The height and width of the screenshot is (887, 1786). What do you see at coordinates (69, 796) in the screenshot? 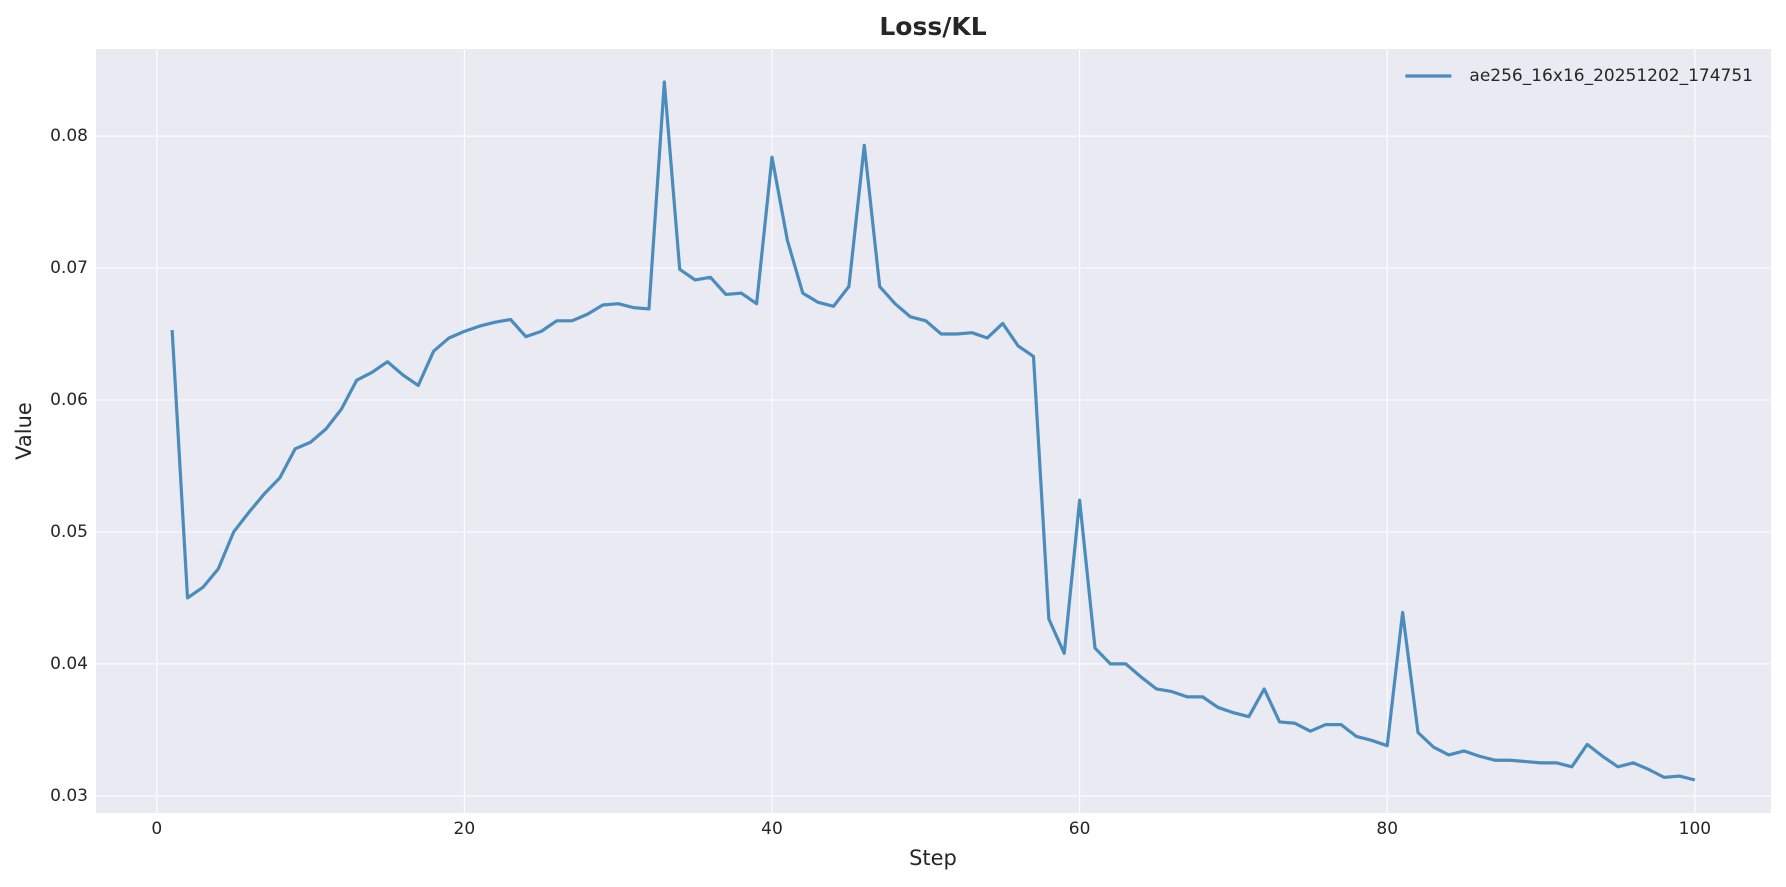
I see `y-tick-label: 0.03` at bounding box center [69, 796].